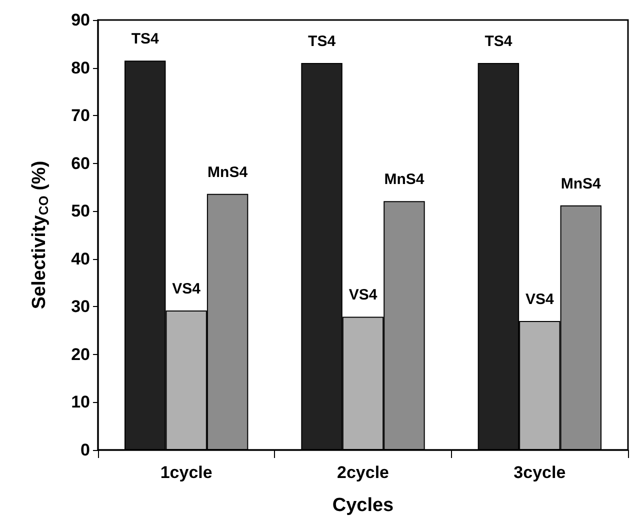 The height and width of the screenshot is (520, 630). What do you see at coordinates (540, 472) in the screenshot?
I see `x-tick-label: 3cycle` at bounding box center [540, 472].